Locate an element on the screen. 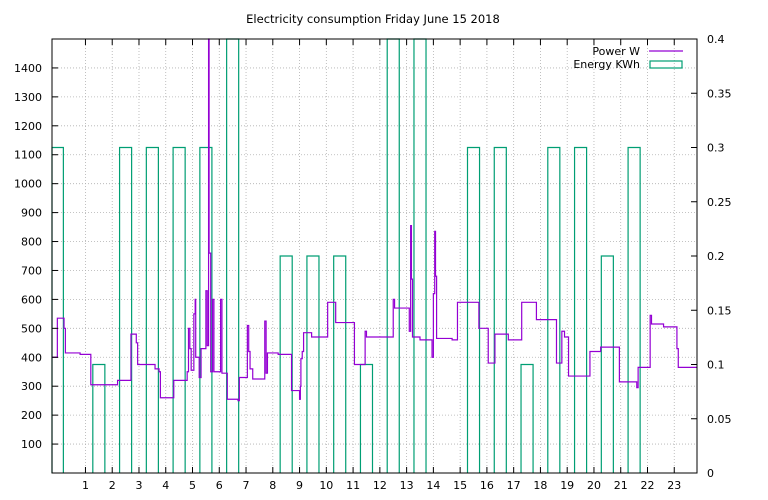  y-left-tick-label: 1100 is located at coordinates (28, 155).